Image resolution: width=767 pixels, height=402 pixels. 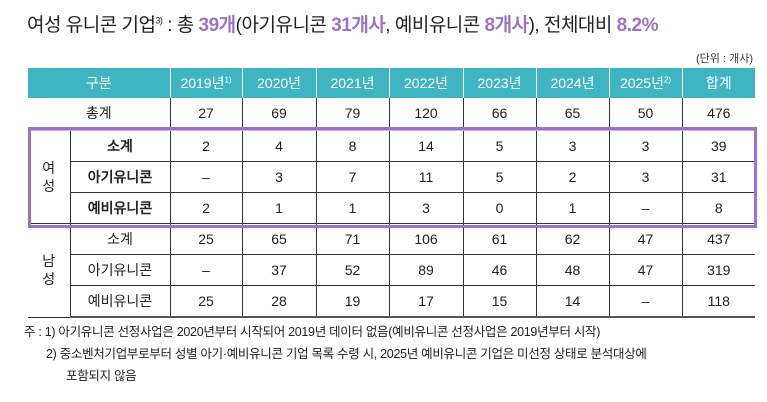 I want to click on table-cell: 31, so click(x=718, y=177).